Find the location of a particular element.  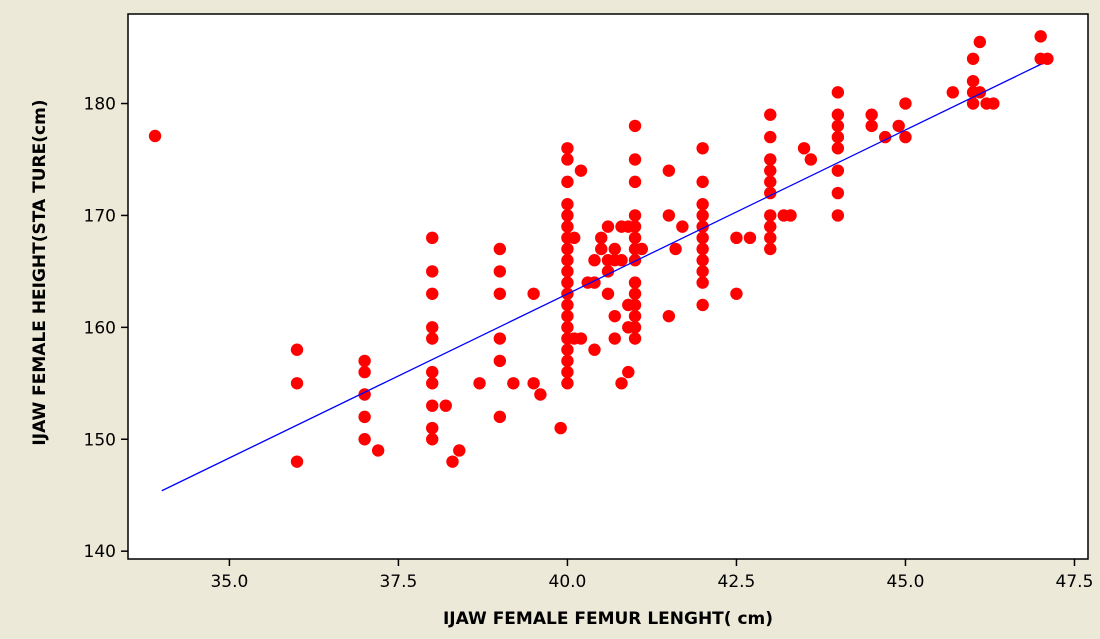

y-tick-label: 160 is located at coordinates (100, 328).